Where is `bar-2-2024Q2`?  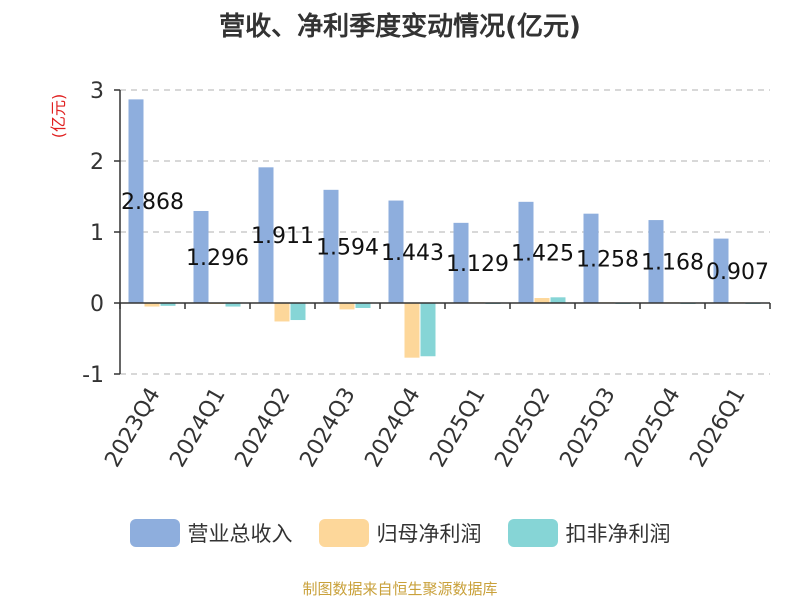 bar-2-2024Q2 is located at coordinates (298, 312).